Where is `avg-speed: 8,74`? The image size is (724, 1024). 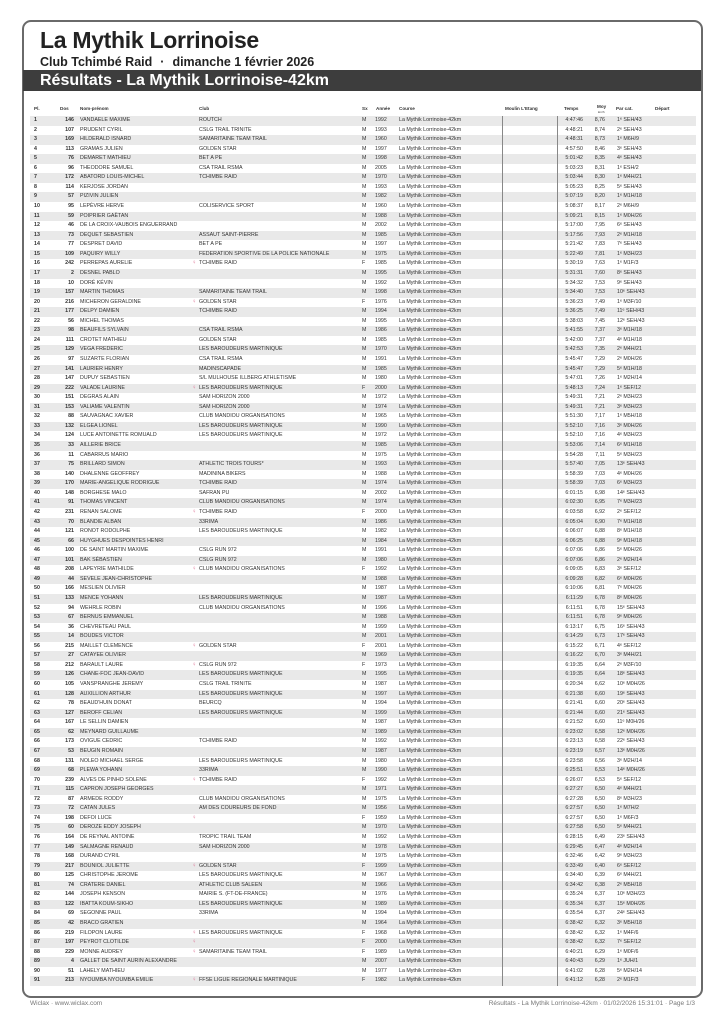
avg-speed: 8,74 is located at coordinates (599, 129).